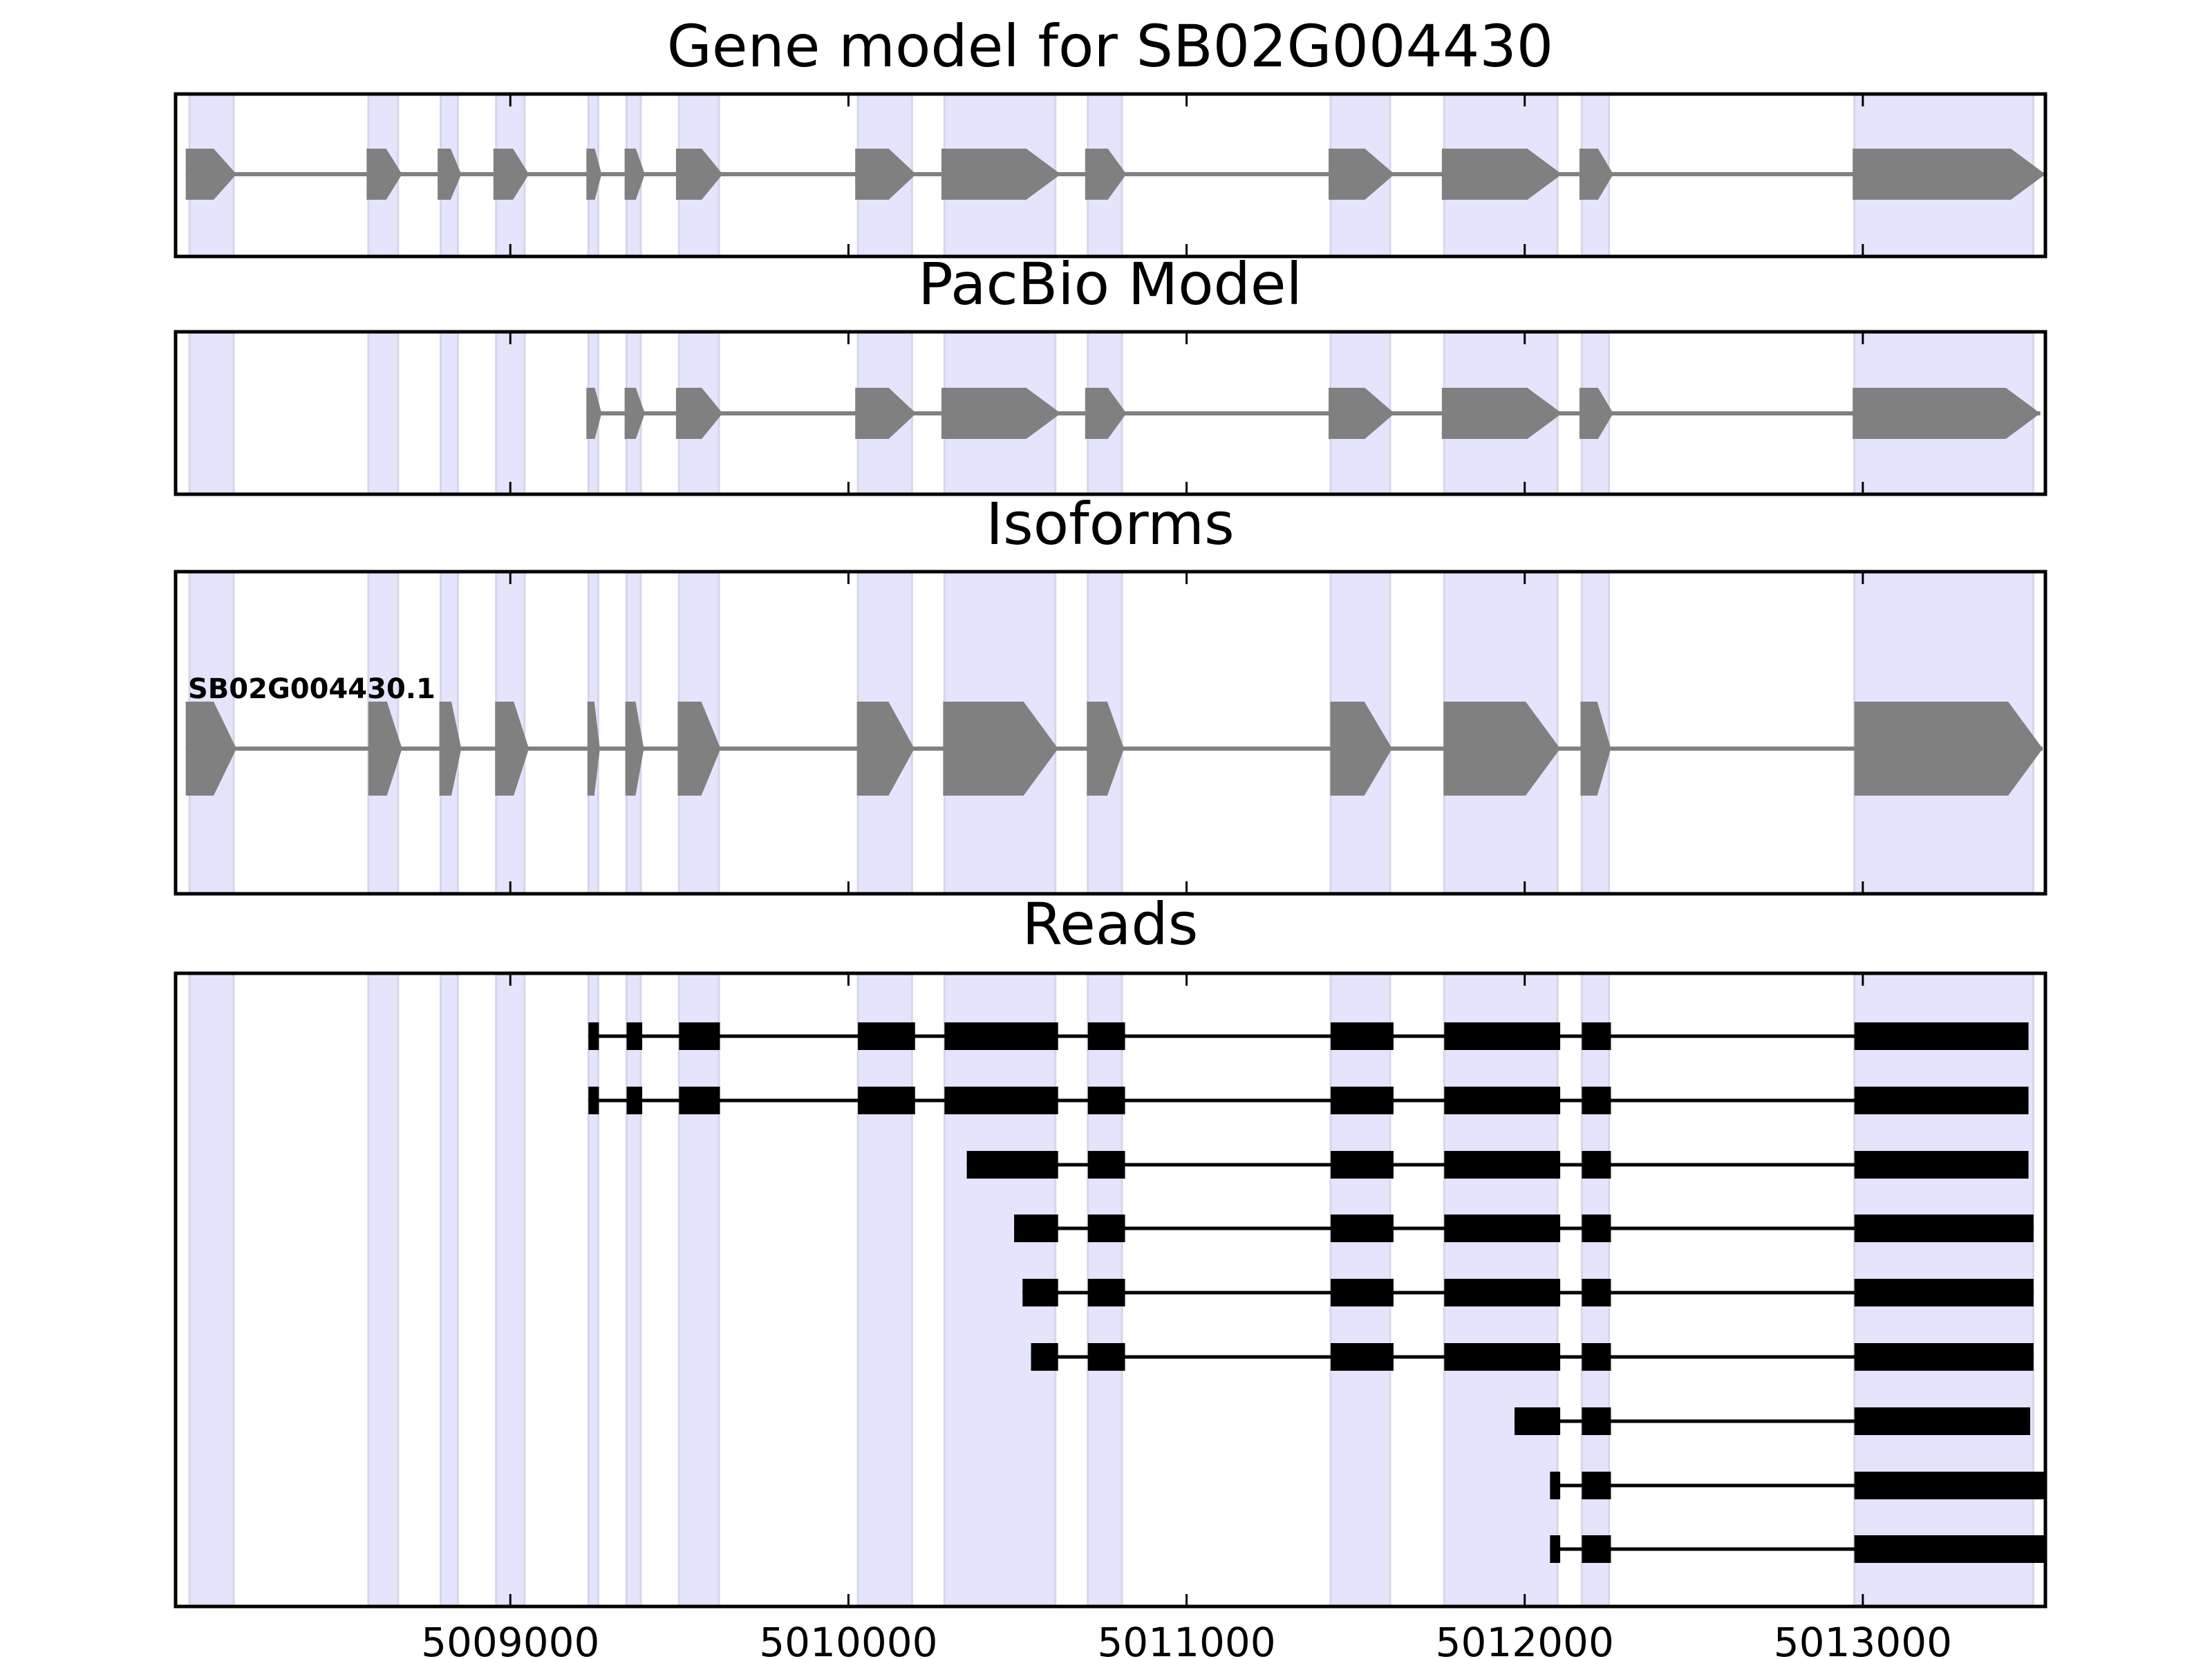  Describe the element at coordinates (1110, 284) in the screenshot. I see `panel-title-pacbio-model: PacBio Model` at that location.